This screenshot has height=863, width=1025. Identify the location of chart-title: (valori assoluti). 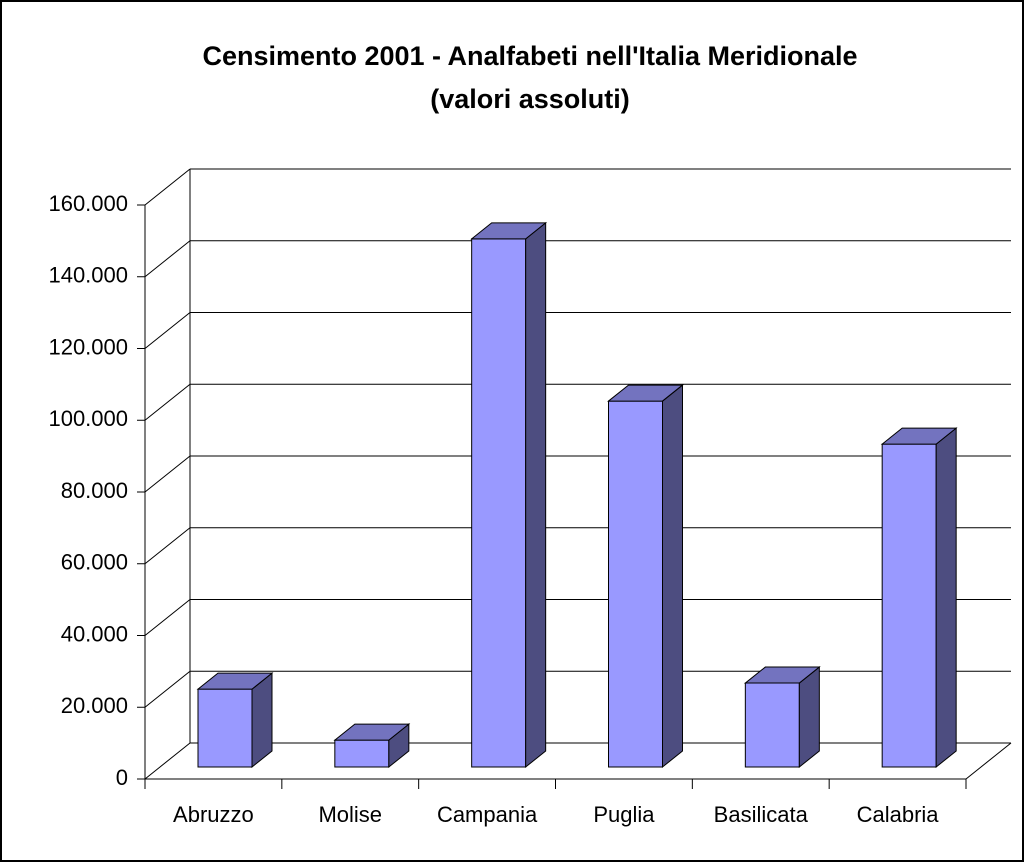
(530, 99).